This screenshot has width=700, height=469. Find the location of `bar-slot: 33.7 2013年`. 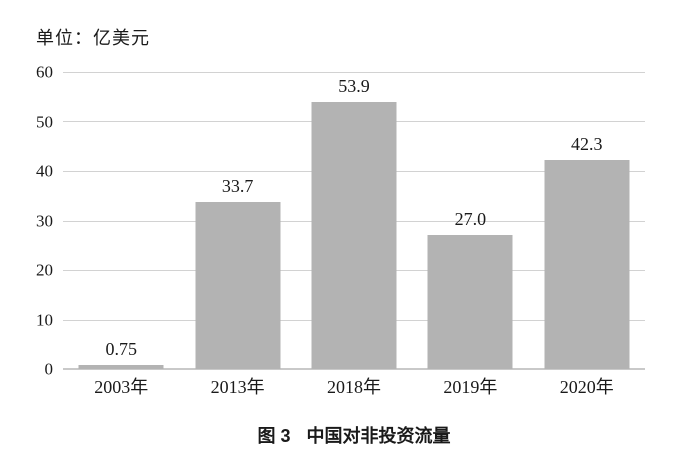

bar-slot: 33.7 2013年 is located at coordinates (237, 234).